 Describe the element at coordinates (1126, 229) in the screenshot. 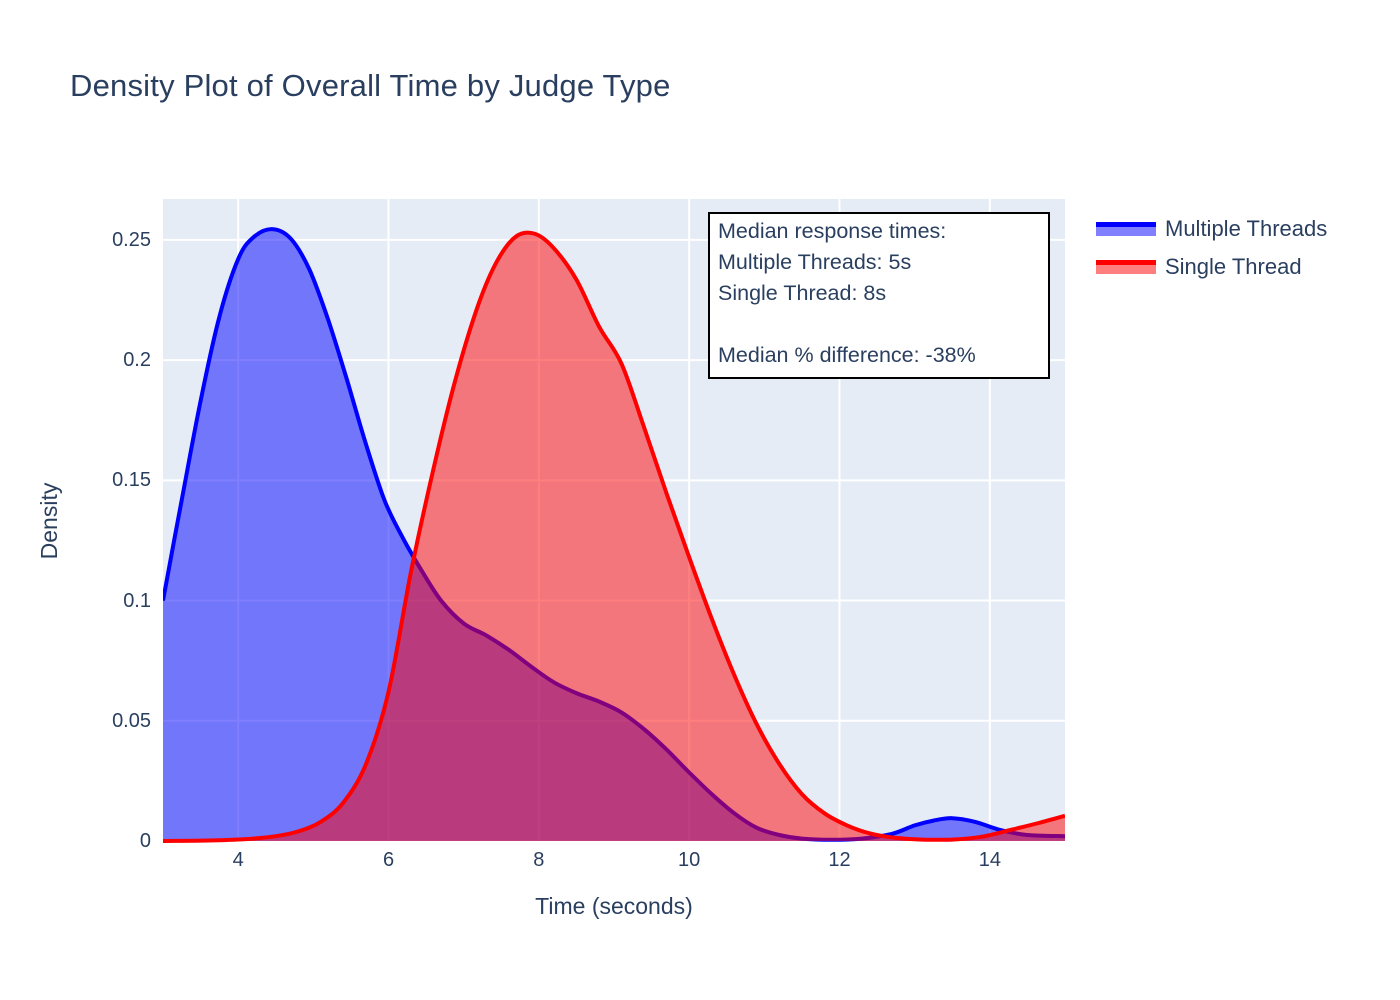

I see `legend-swatch-multiple-threads` at that location.